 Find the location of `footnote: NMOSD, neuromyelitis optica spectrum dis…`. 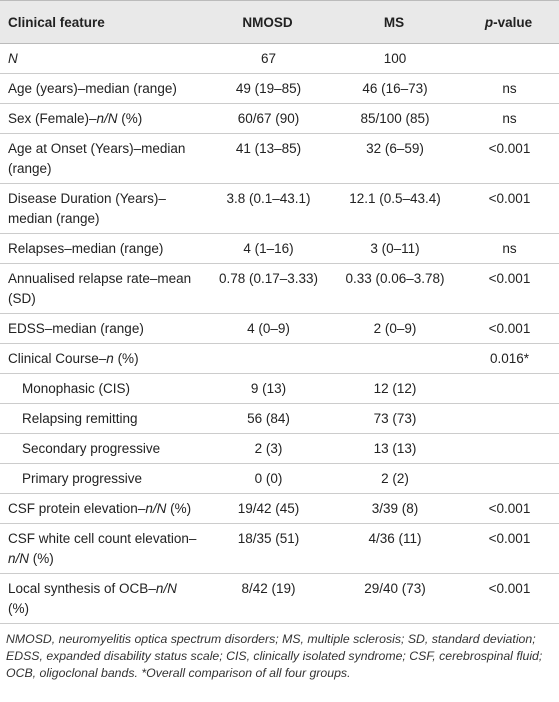

footnote: NMOSD, neuromyelitis optica spectrum dis… is located at coordinates (274, 656).